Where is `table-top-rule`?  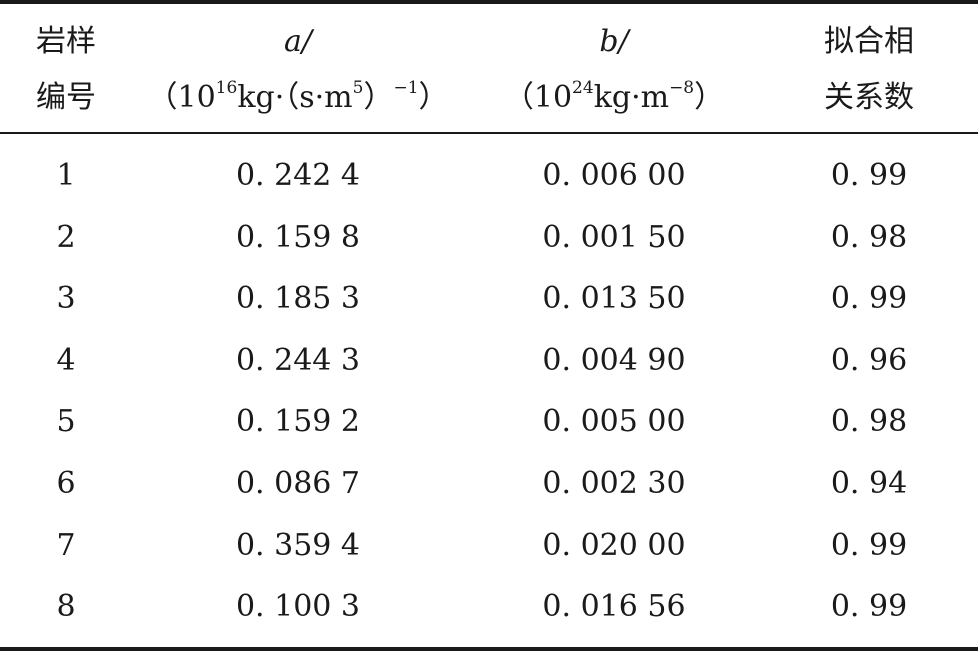 table-top-rule is located at coordinates (489, 2).